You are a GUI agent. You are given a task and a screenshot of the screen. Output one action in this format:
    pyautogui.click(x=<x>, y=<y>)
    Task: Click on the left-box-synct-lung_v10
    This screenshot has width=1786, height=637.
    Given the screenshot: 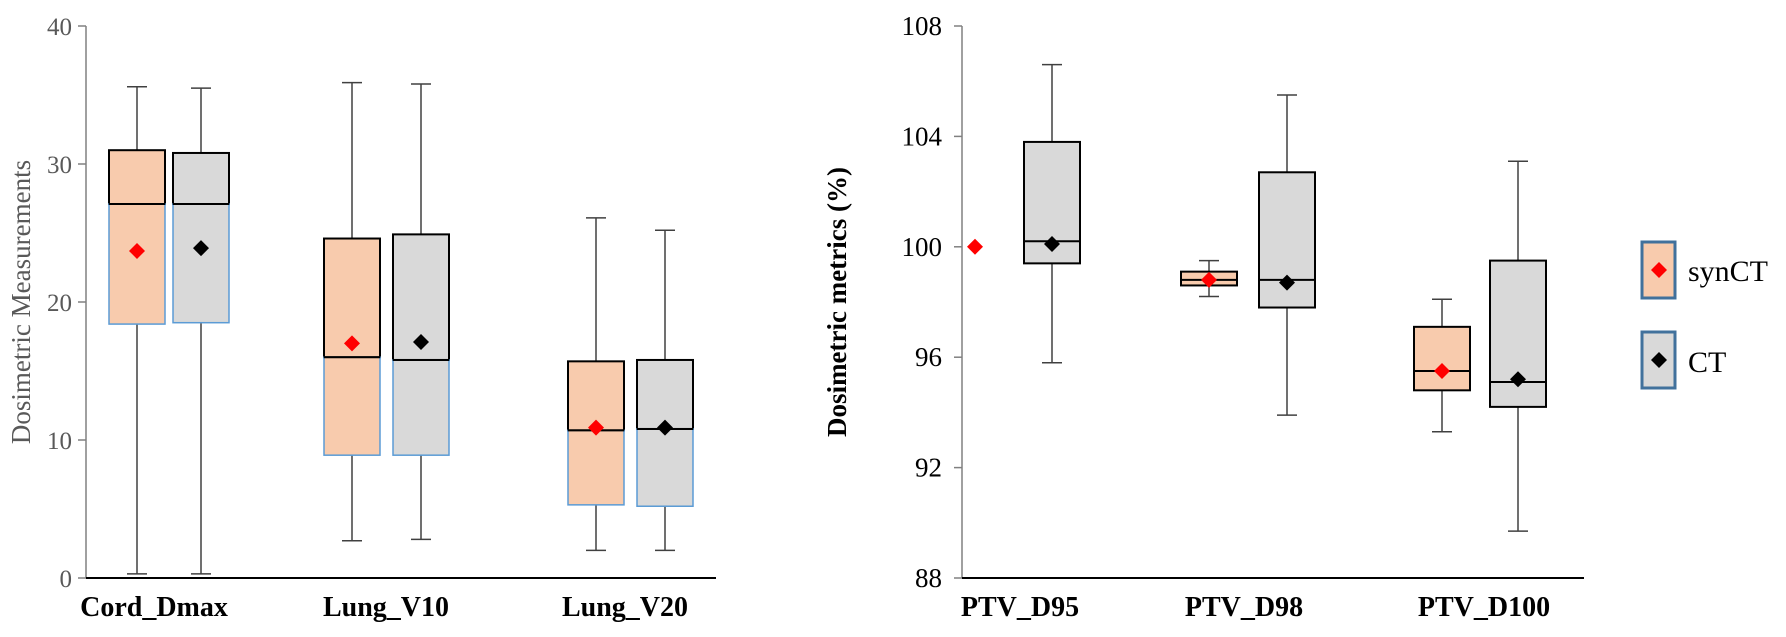 What is the action you would take?
    pyautogui.click(x=352, y=311)
    